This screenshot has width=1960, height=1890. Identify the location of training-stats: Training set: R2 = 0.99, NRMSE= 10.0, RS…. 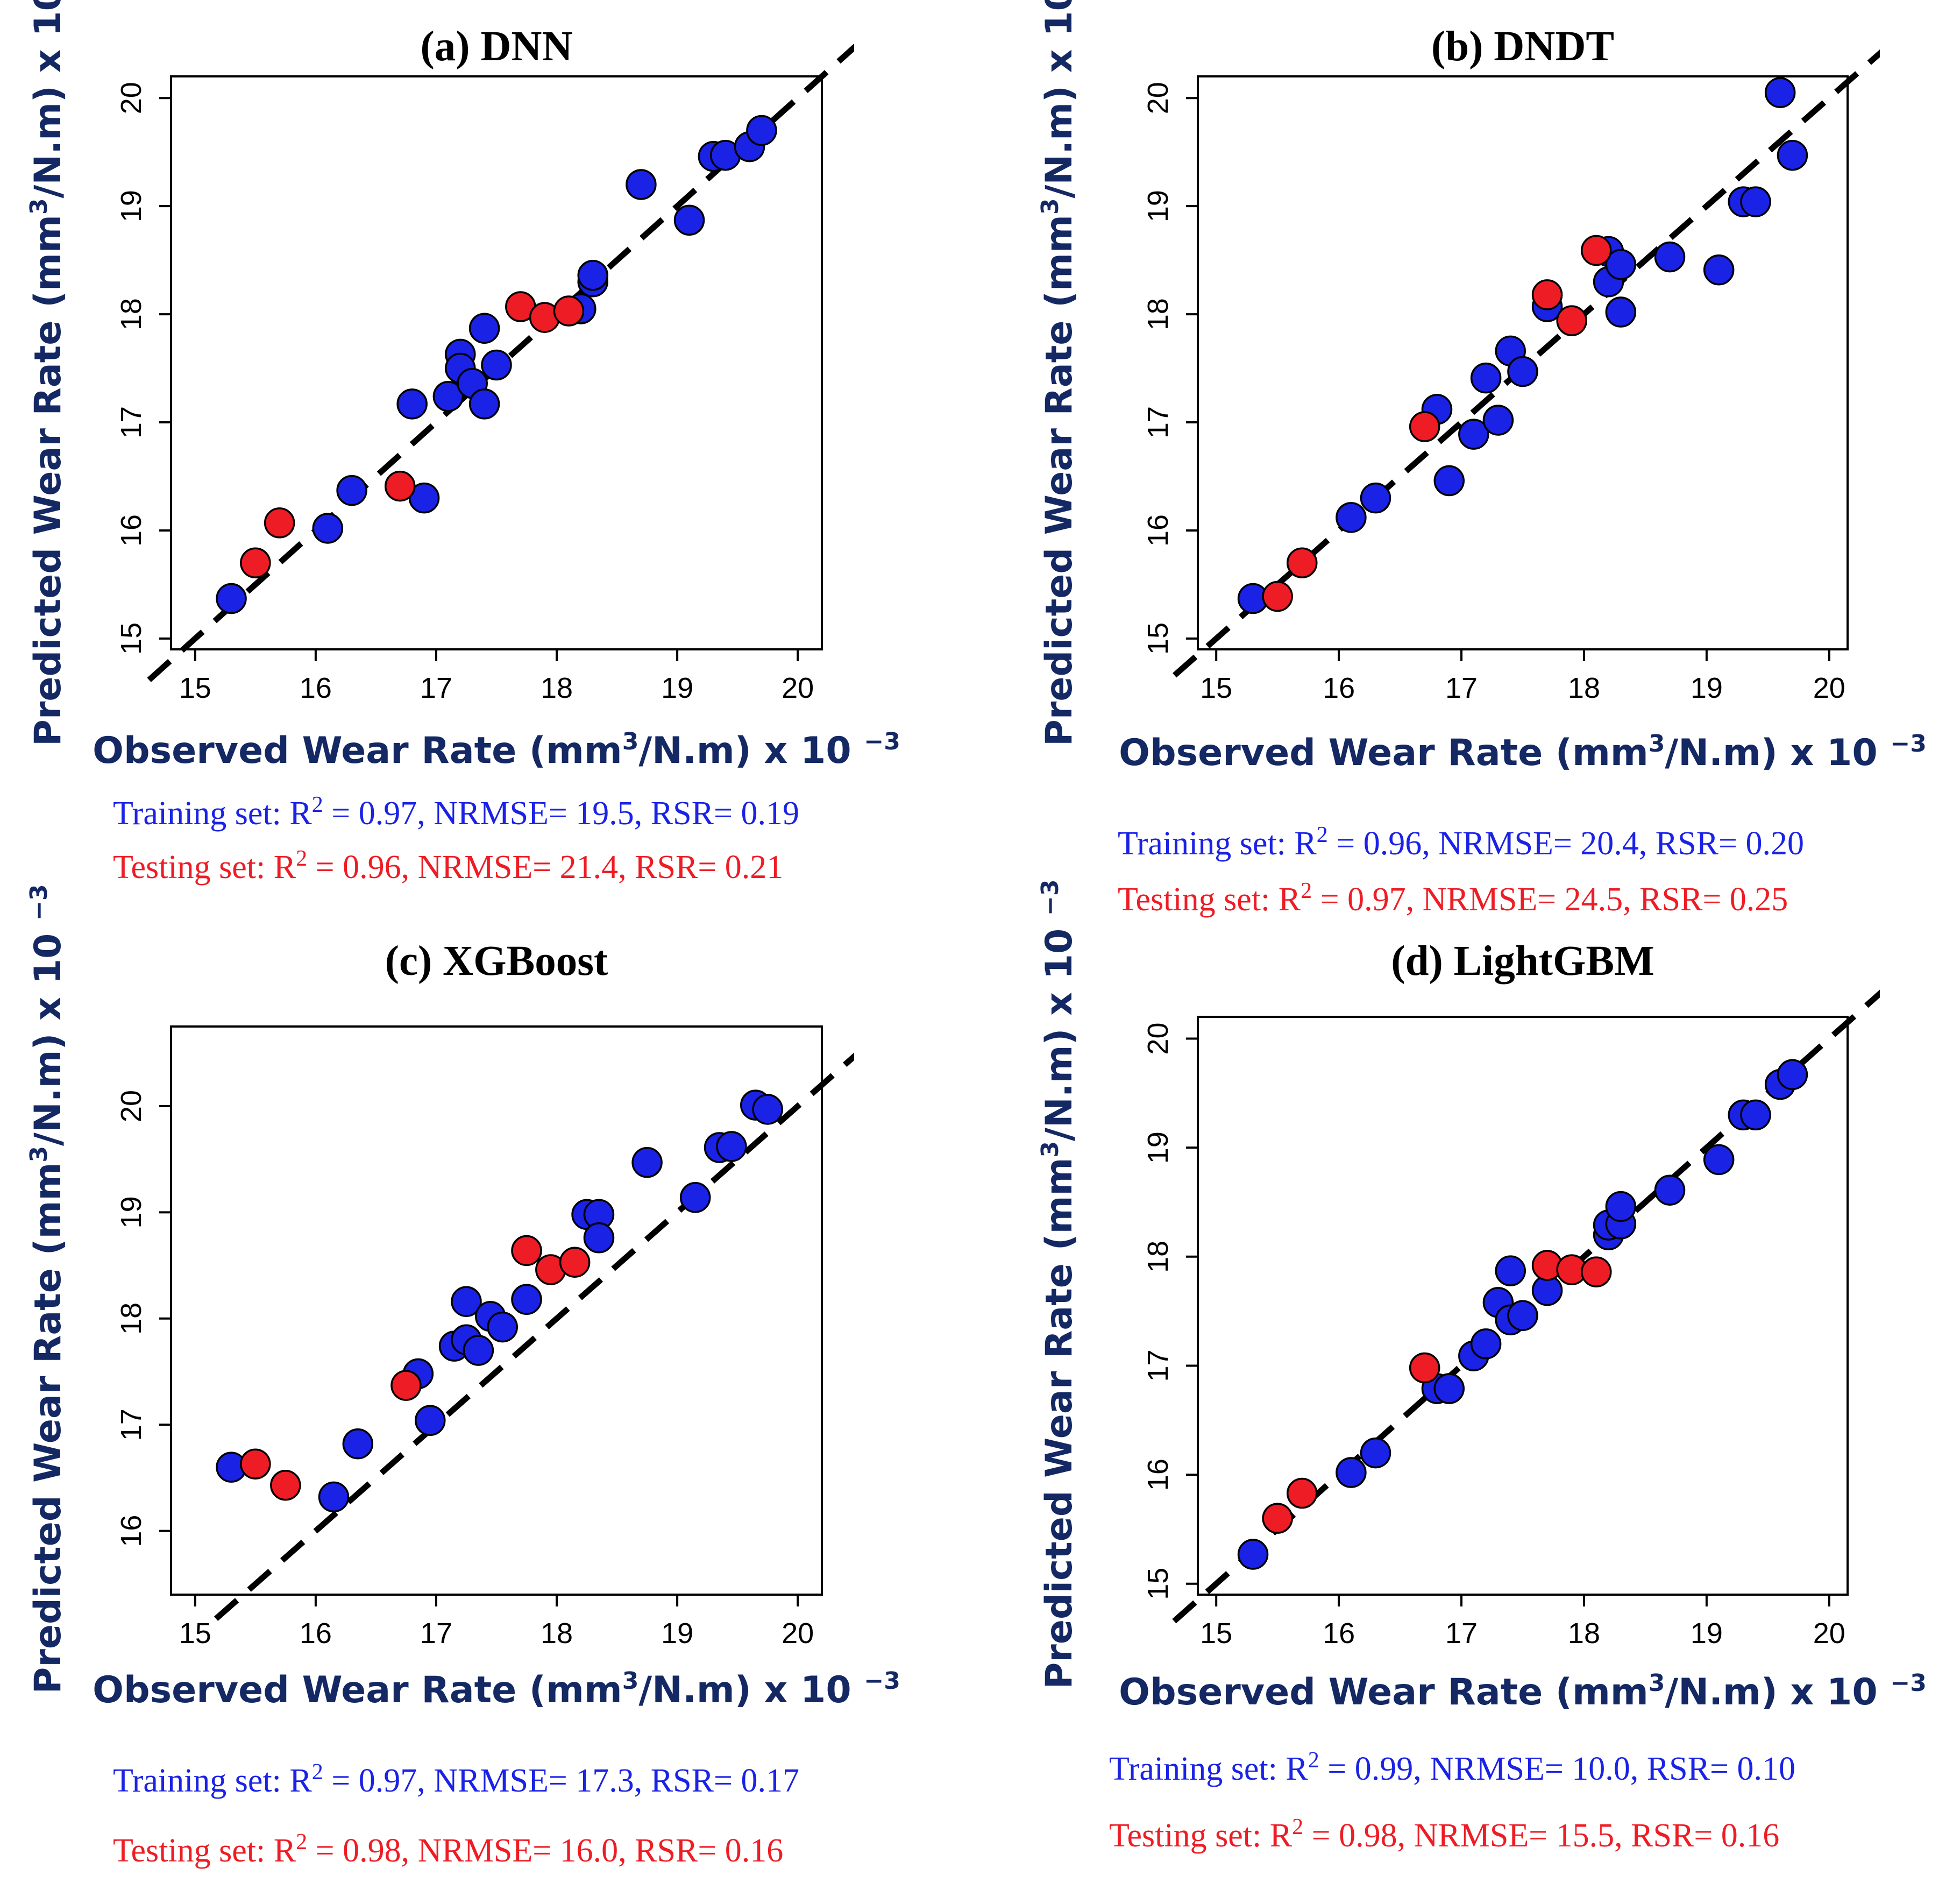
(1452, 1768).